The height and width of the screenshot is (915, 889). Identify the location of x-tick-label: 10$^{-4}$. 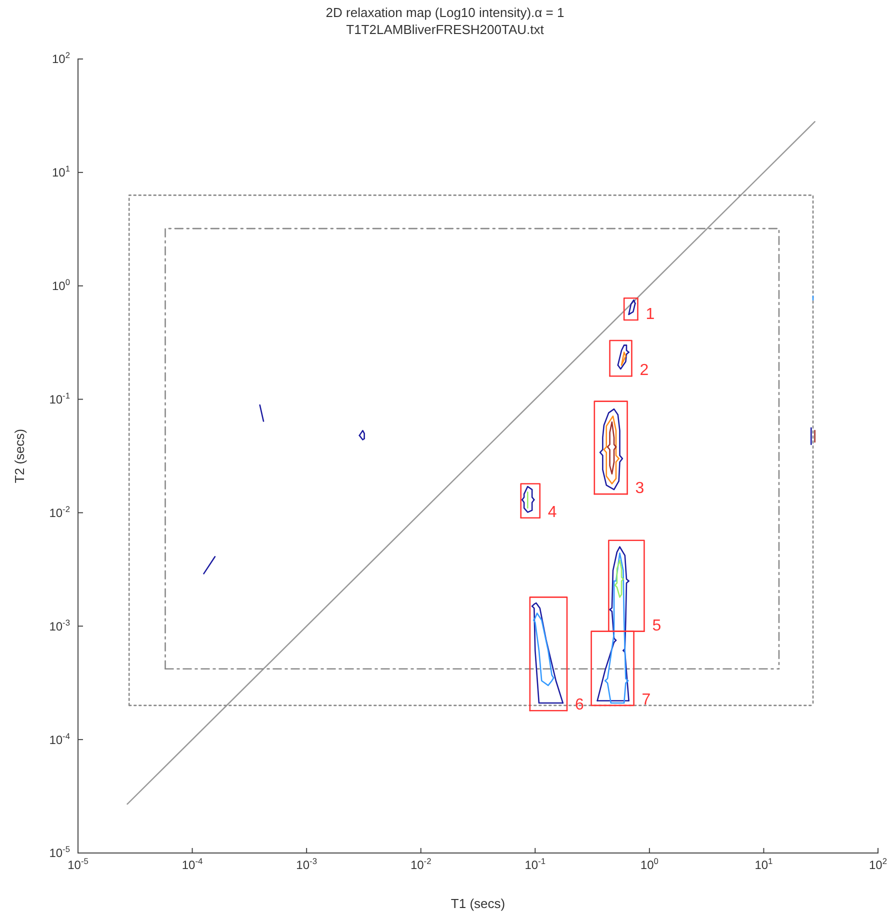
(193, 864).